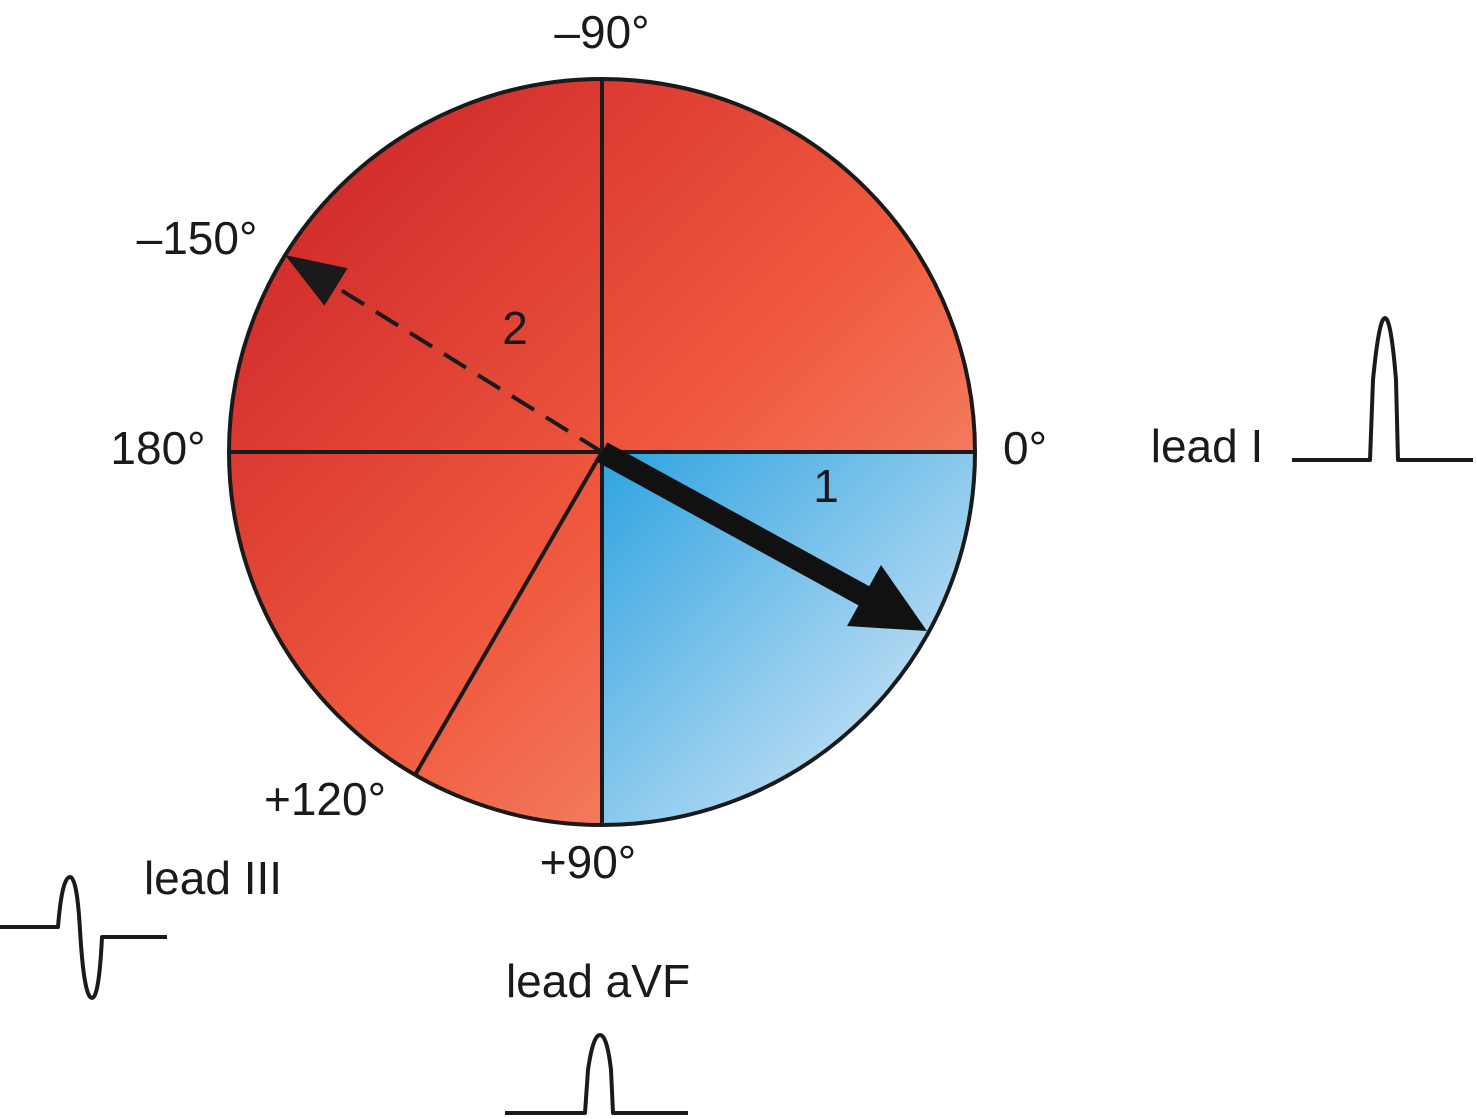 Image resolution: width=1477 pixels, height=1119 pixels. What do you see at coordinates (213, 878) in the screenshot?
I see `lead-label: lead III` at bounding box center [213, 878].